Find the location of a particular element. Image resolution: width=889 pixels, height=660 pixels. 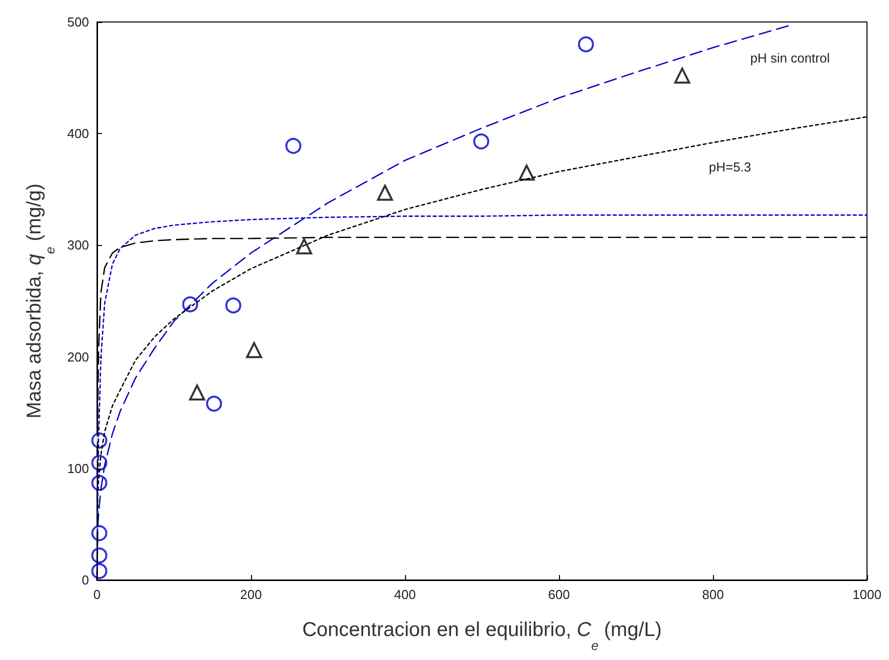

y-tick-label: 500 is located at coordinates (78, 22).